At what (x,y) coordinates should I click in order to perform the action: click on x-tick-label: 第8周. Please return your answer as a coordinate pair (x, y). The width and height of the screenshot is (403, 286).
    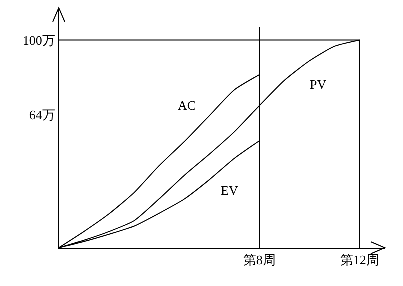
    Looking at the image, I should click on (259, 260).